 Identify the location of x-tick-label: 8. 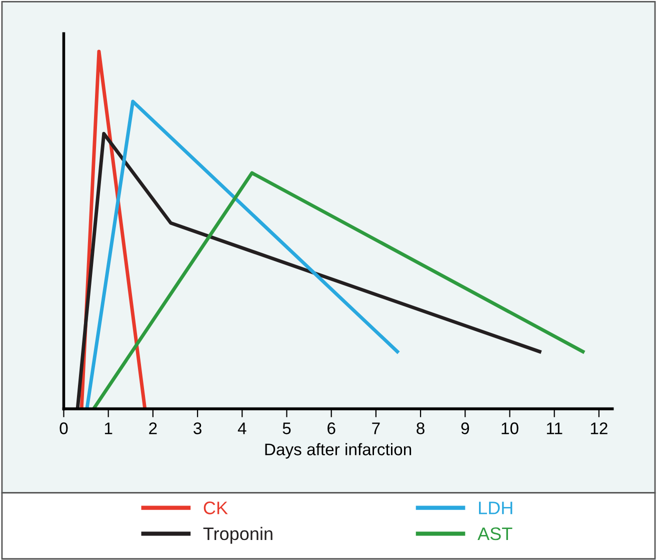
(420, 428).